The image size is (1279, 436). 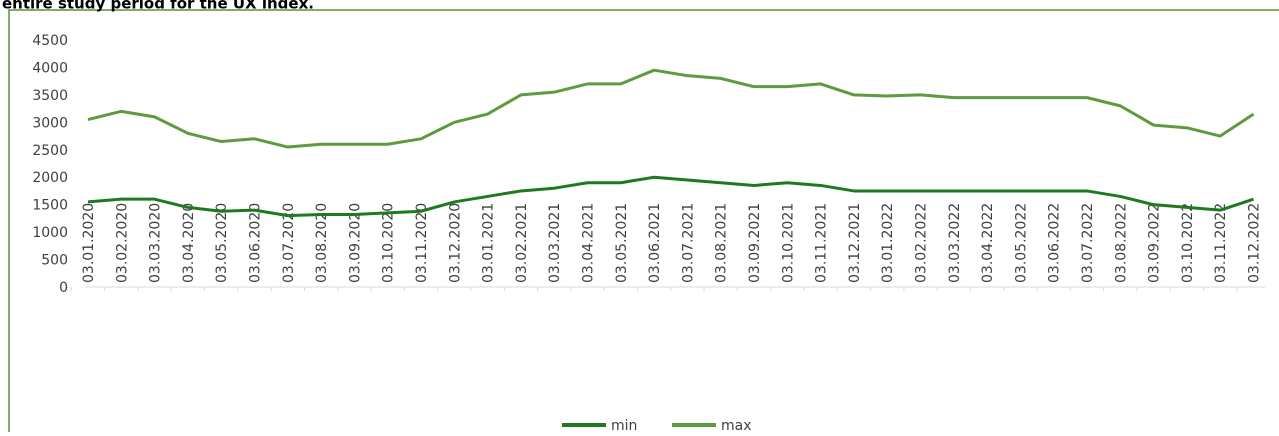 I want to click on x-tick-label: 03.04.2021, so click(x=589, y=243).